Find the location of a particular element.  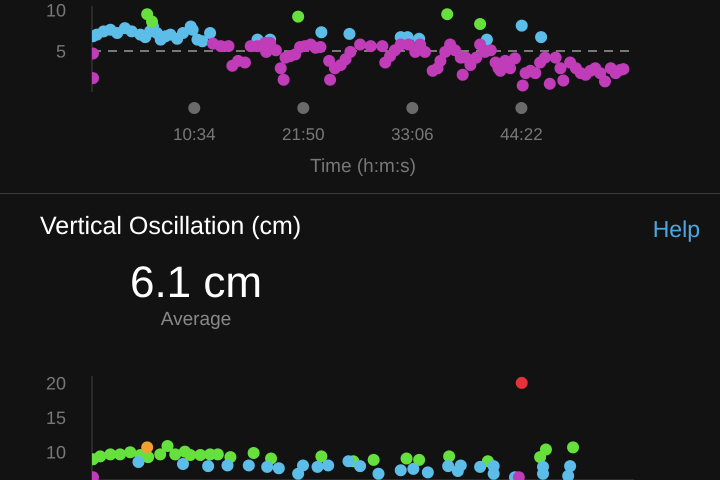

y-tick-label: 5 is located at coordinates (61, 51).